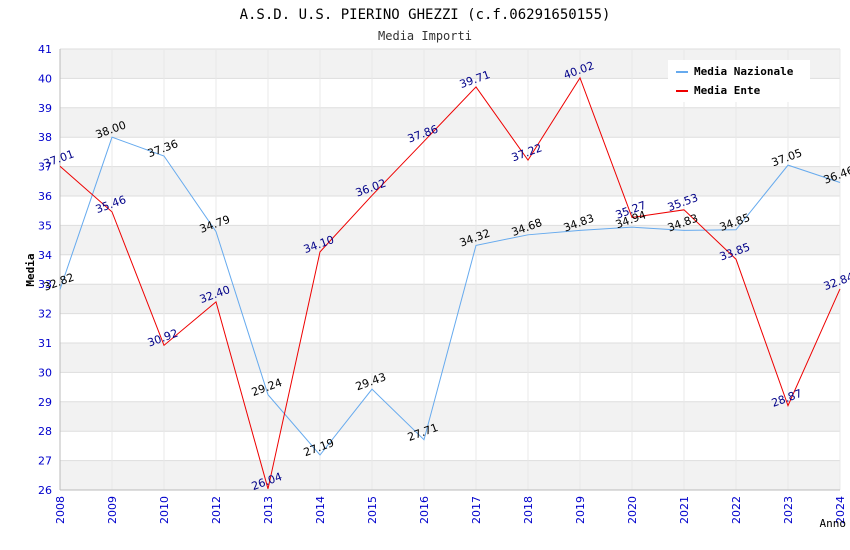 The width and height of the screenshot is (850, 550). Describe the element at coordinates (833, 523) in the screenshot. I see `x-axis-label: Anno` at that location.